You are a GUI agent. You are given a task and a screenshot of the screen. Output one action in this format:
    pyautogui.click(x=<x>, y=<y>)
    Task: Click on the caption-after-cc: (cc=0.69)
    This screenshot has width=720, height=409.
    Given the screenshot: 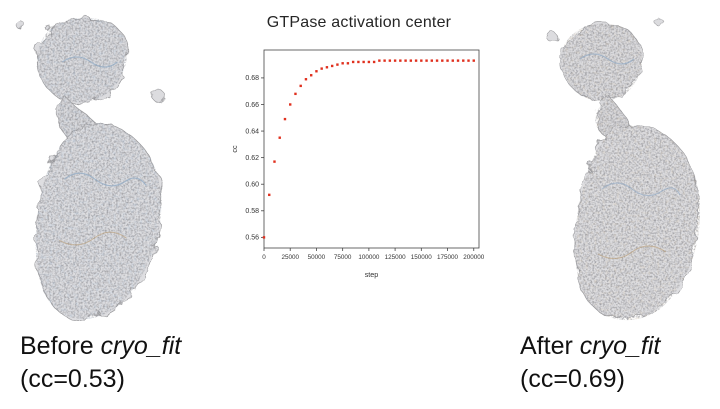 What is the action you would take?
    pyautogui.click(x=572, y=378)
    